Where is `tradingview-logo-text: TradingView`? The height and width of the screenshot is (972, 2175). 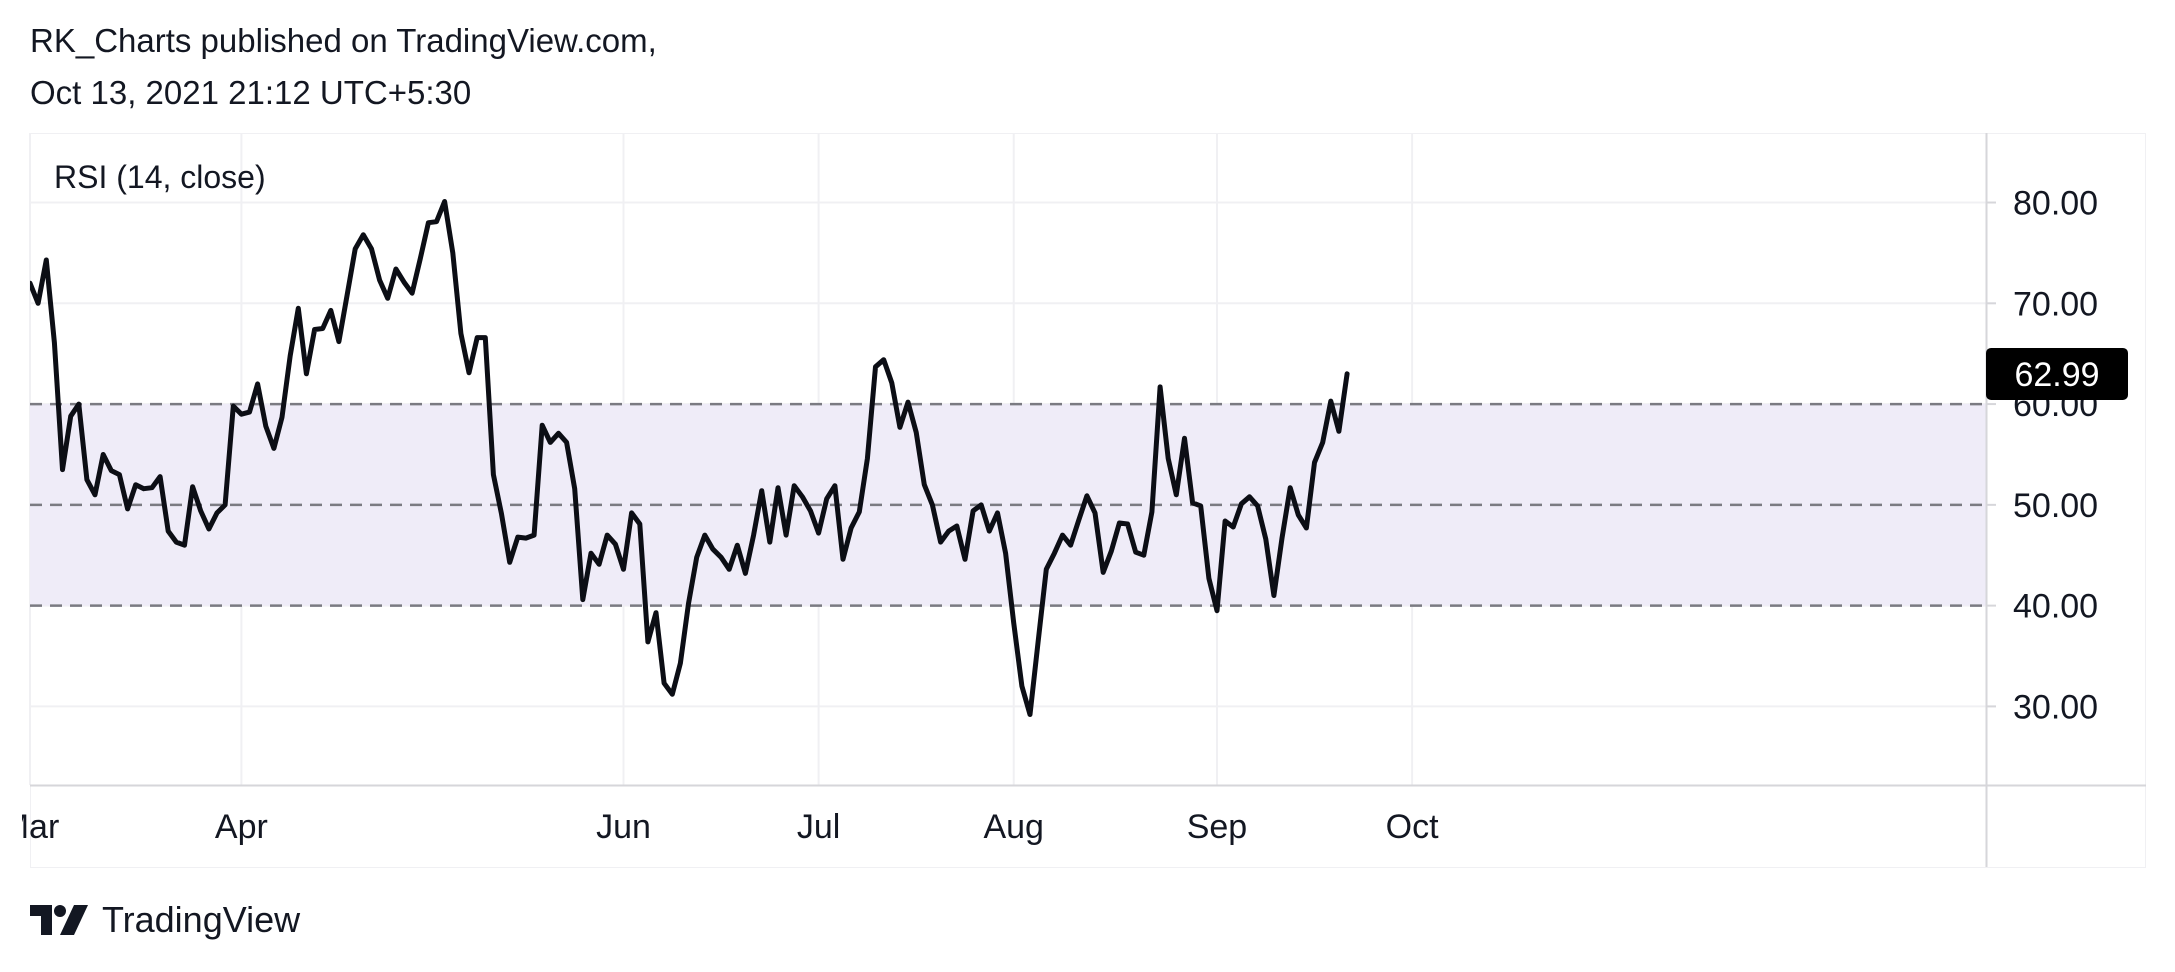 tradingview-logo-text: TradingView is located at coordinates (201, 919).